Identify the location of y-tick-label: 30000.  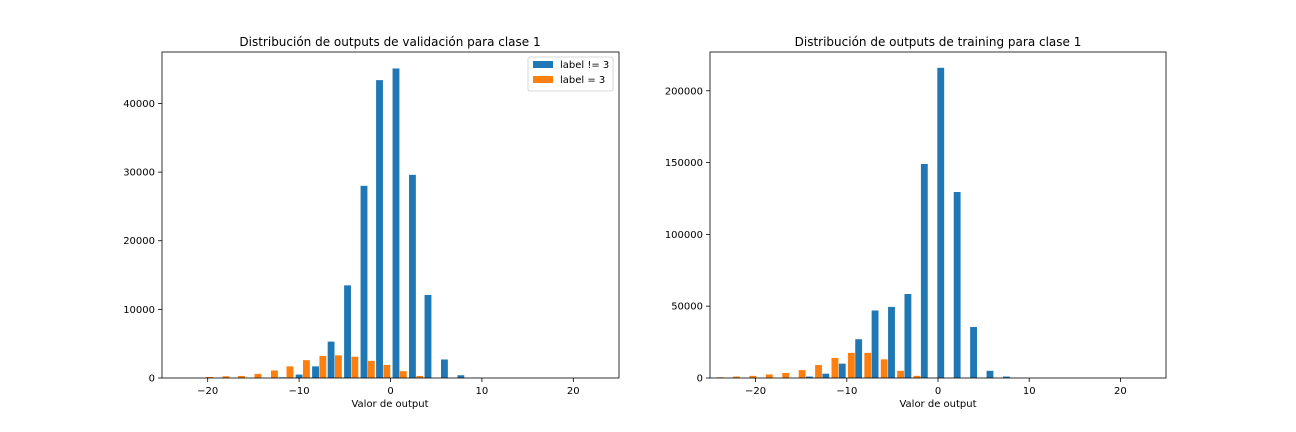
(139, 173).